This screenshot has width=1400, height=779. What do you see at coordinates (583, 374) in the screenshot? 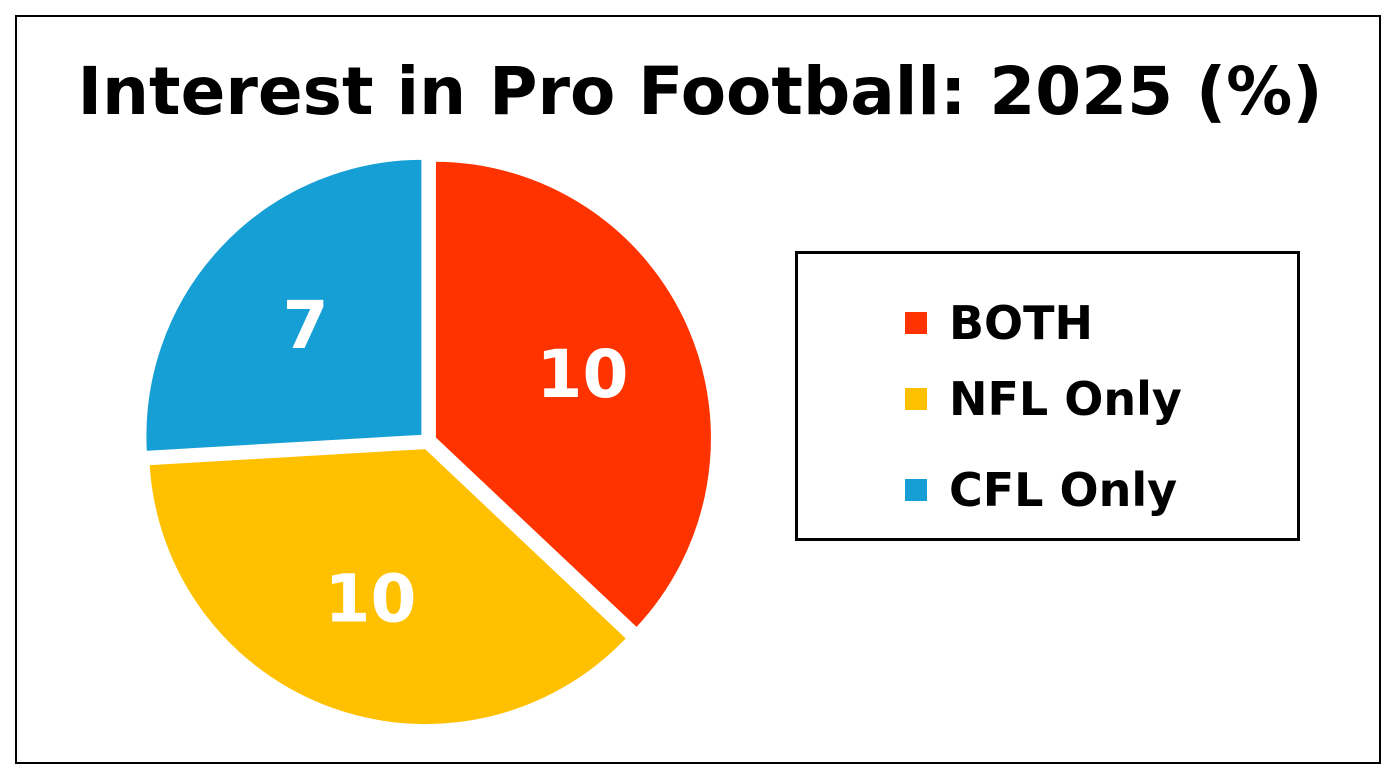
I see `pie-label-both: 10` at bounding box center [583, 374].